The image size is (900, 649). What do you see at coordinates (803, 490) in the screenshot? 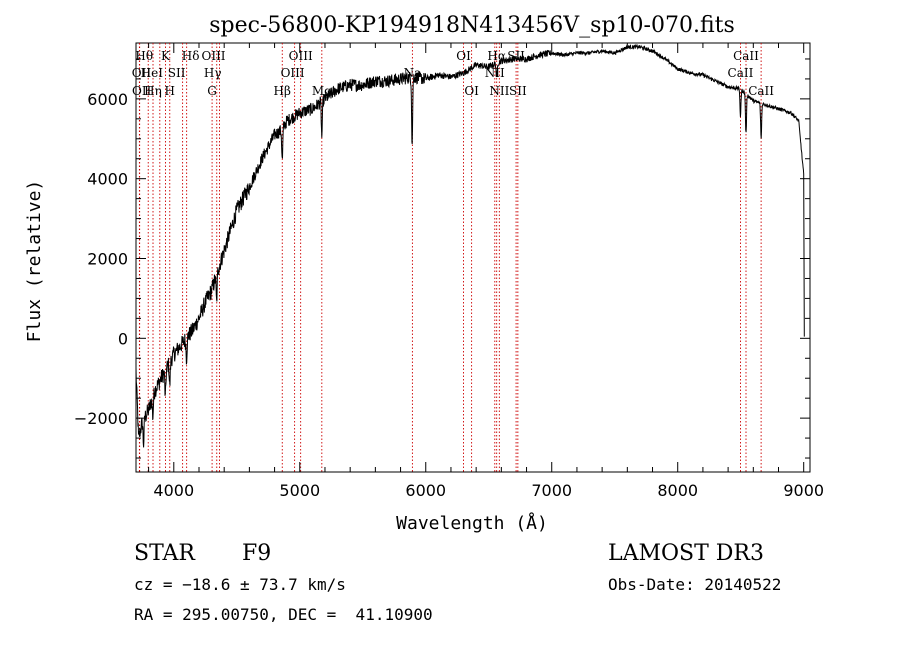
I see `x-tick-label: 9000` at bounding box center [803, 490].